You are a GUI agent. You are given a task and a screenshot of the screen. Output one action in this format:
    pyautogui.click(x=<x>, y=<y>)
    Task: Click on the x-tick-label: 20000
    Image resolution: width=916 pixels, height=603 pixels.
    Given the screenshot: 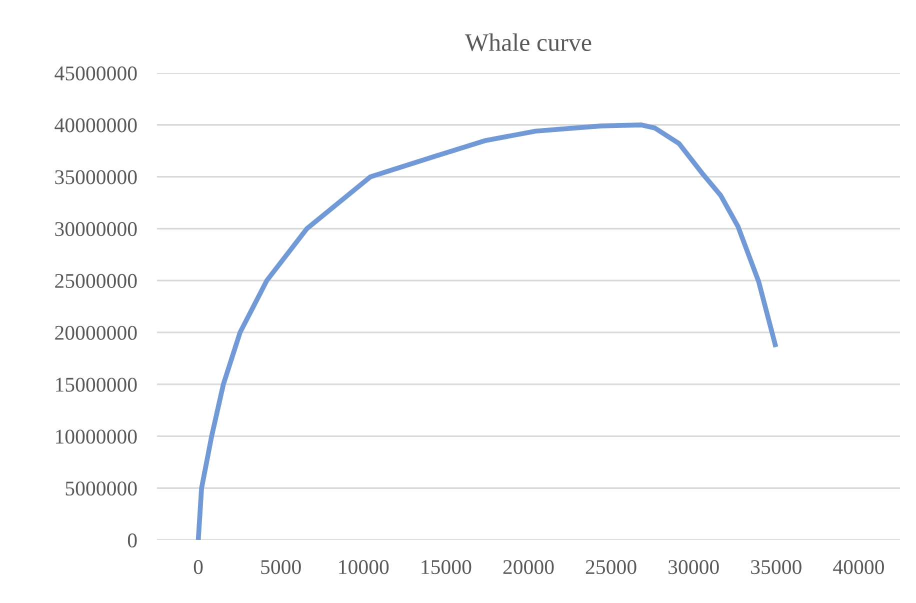 What is the action you would take?
    pyautogui.click(x=528, y=567)
    